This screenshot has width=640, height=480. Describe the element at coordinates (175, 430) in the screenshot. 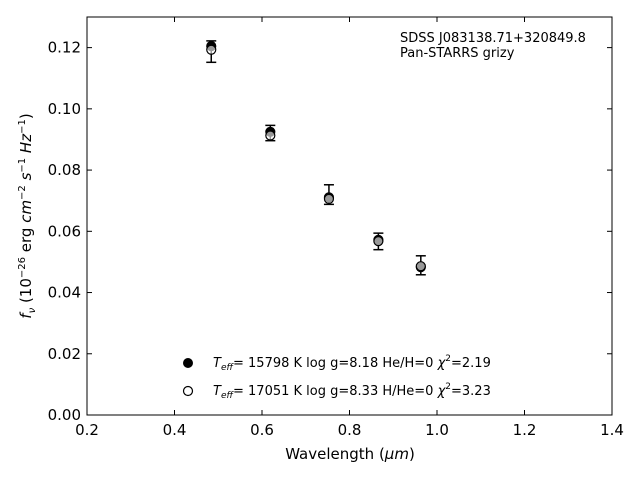

I see `x-tick-label: 0.4` at that location.